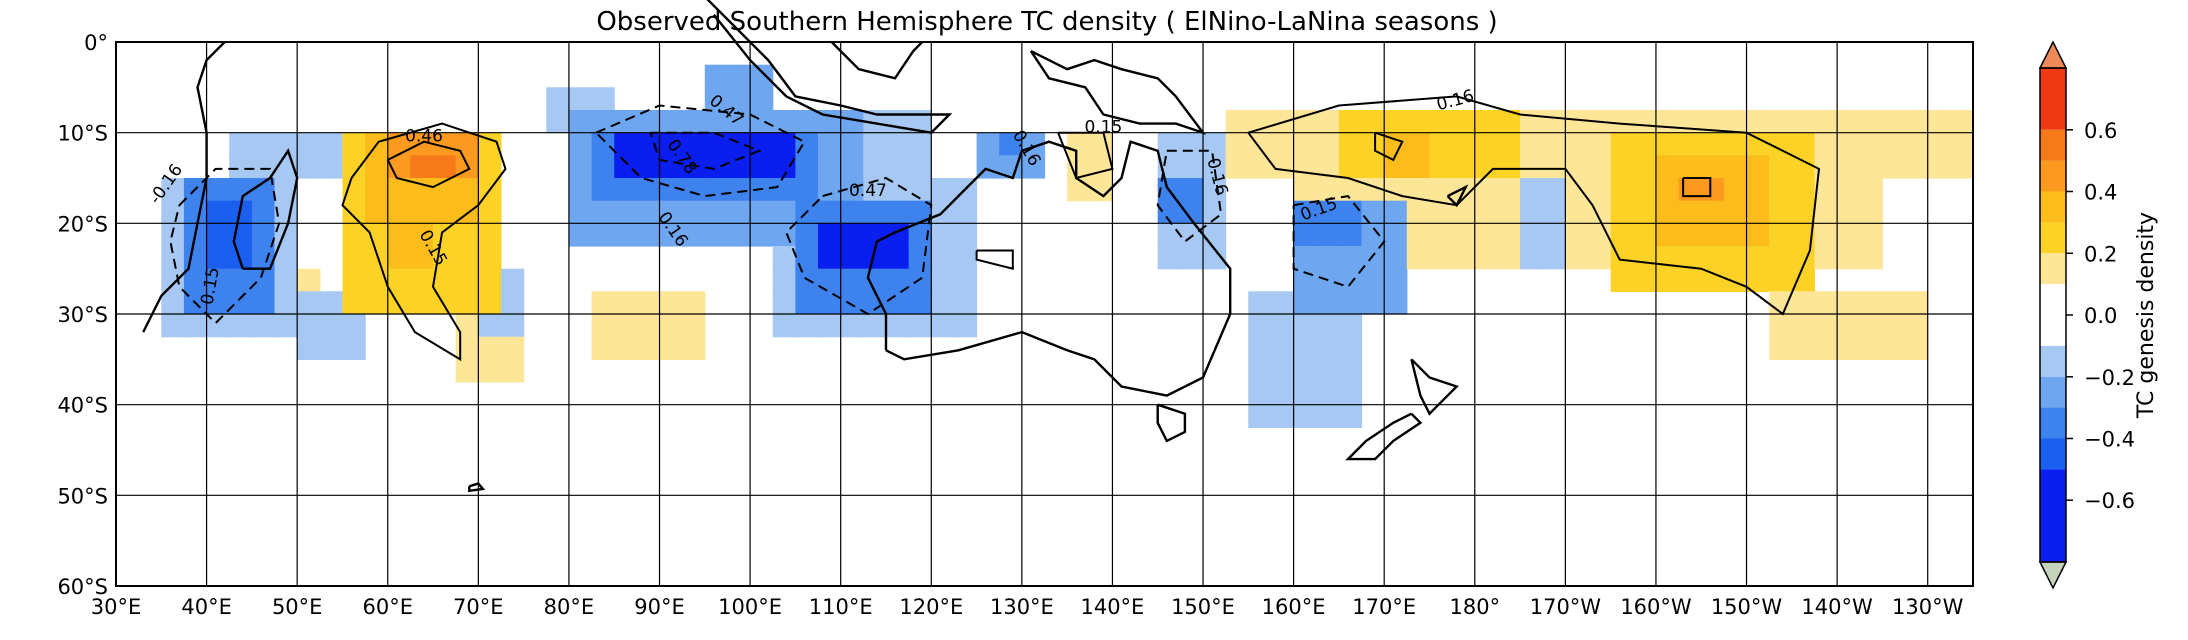 This screenshot has width=2188, height=640. I want to click on colorbar-tick-label: −0.2, so click(2109, 378).